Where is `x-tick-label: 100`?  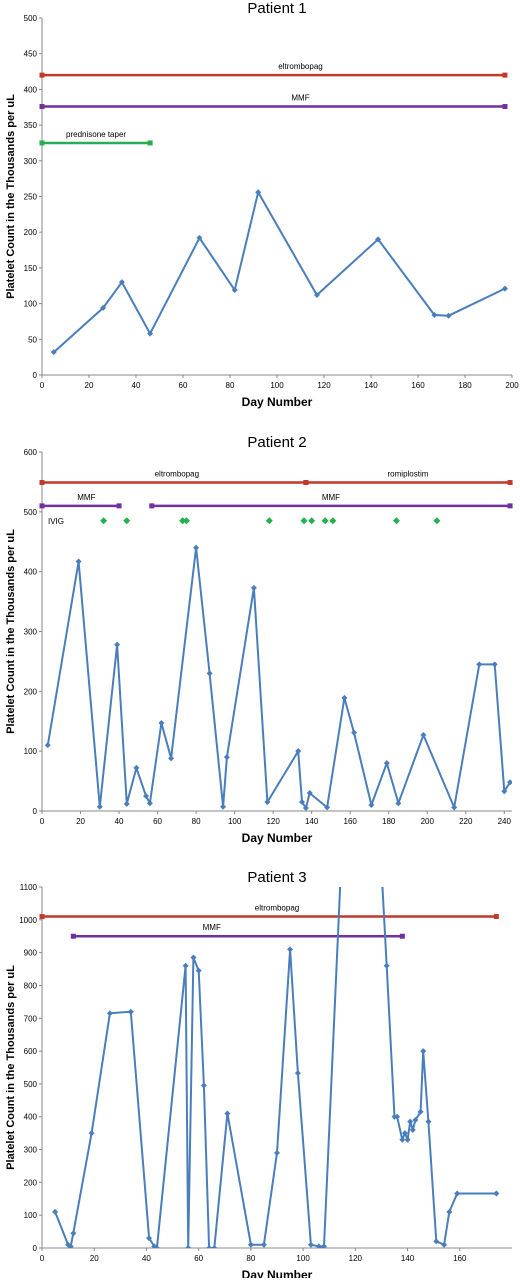
x-tick-label: 100 is located at coordinates (277, 385).